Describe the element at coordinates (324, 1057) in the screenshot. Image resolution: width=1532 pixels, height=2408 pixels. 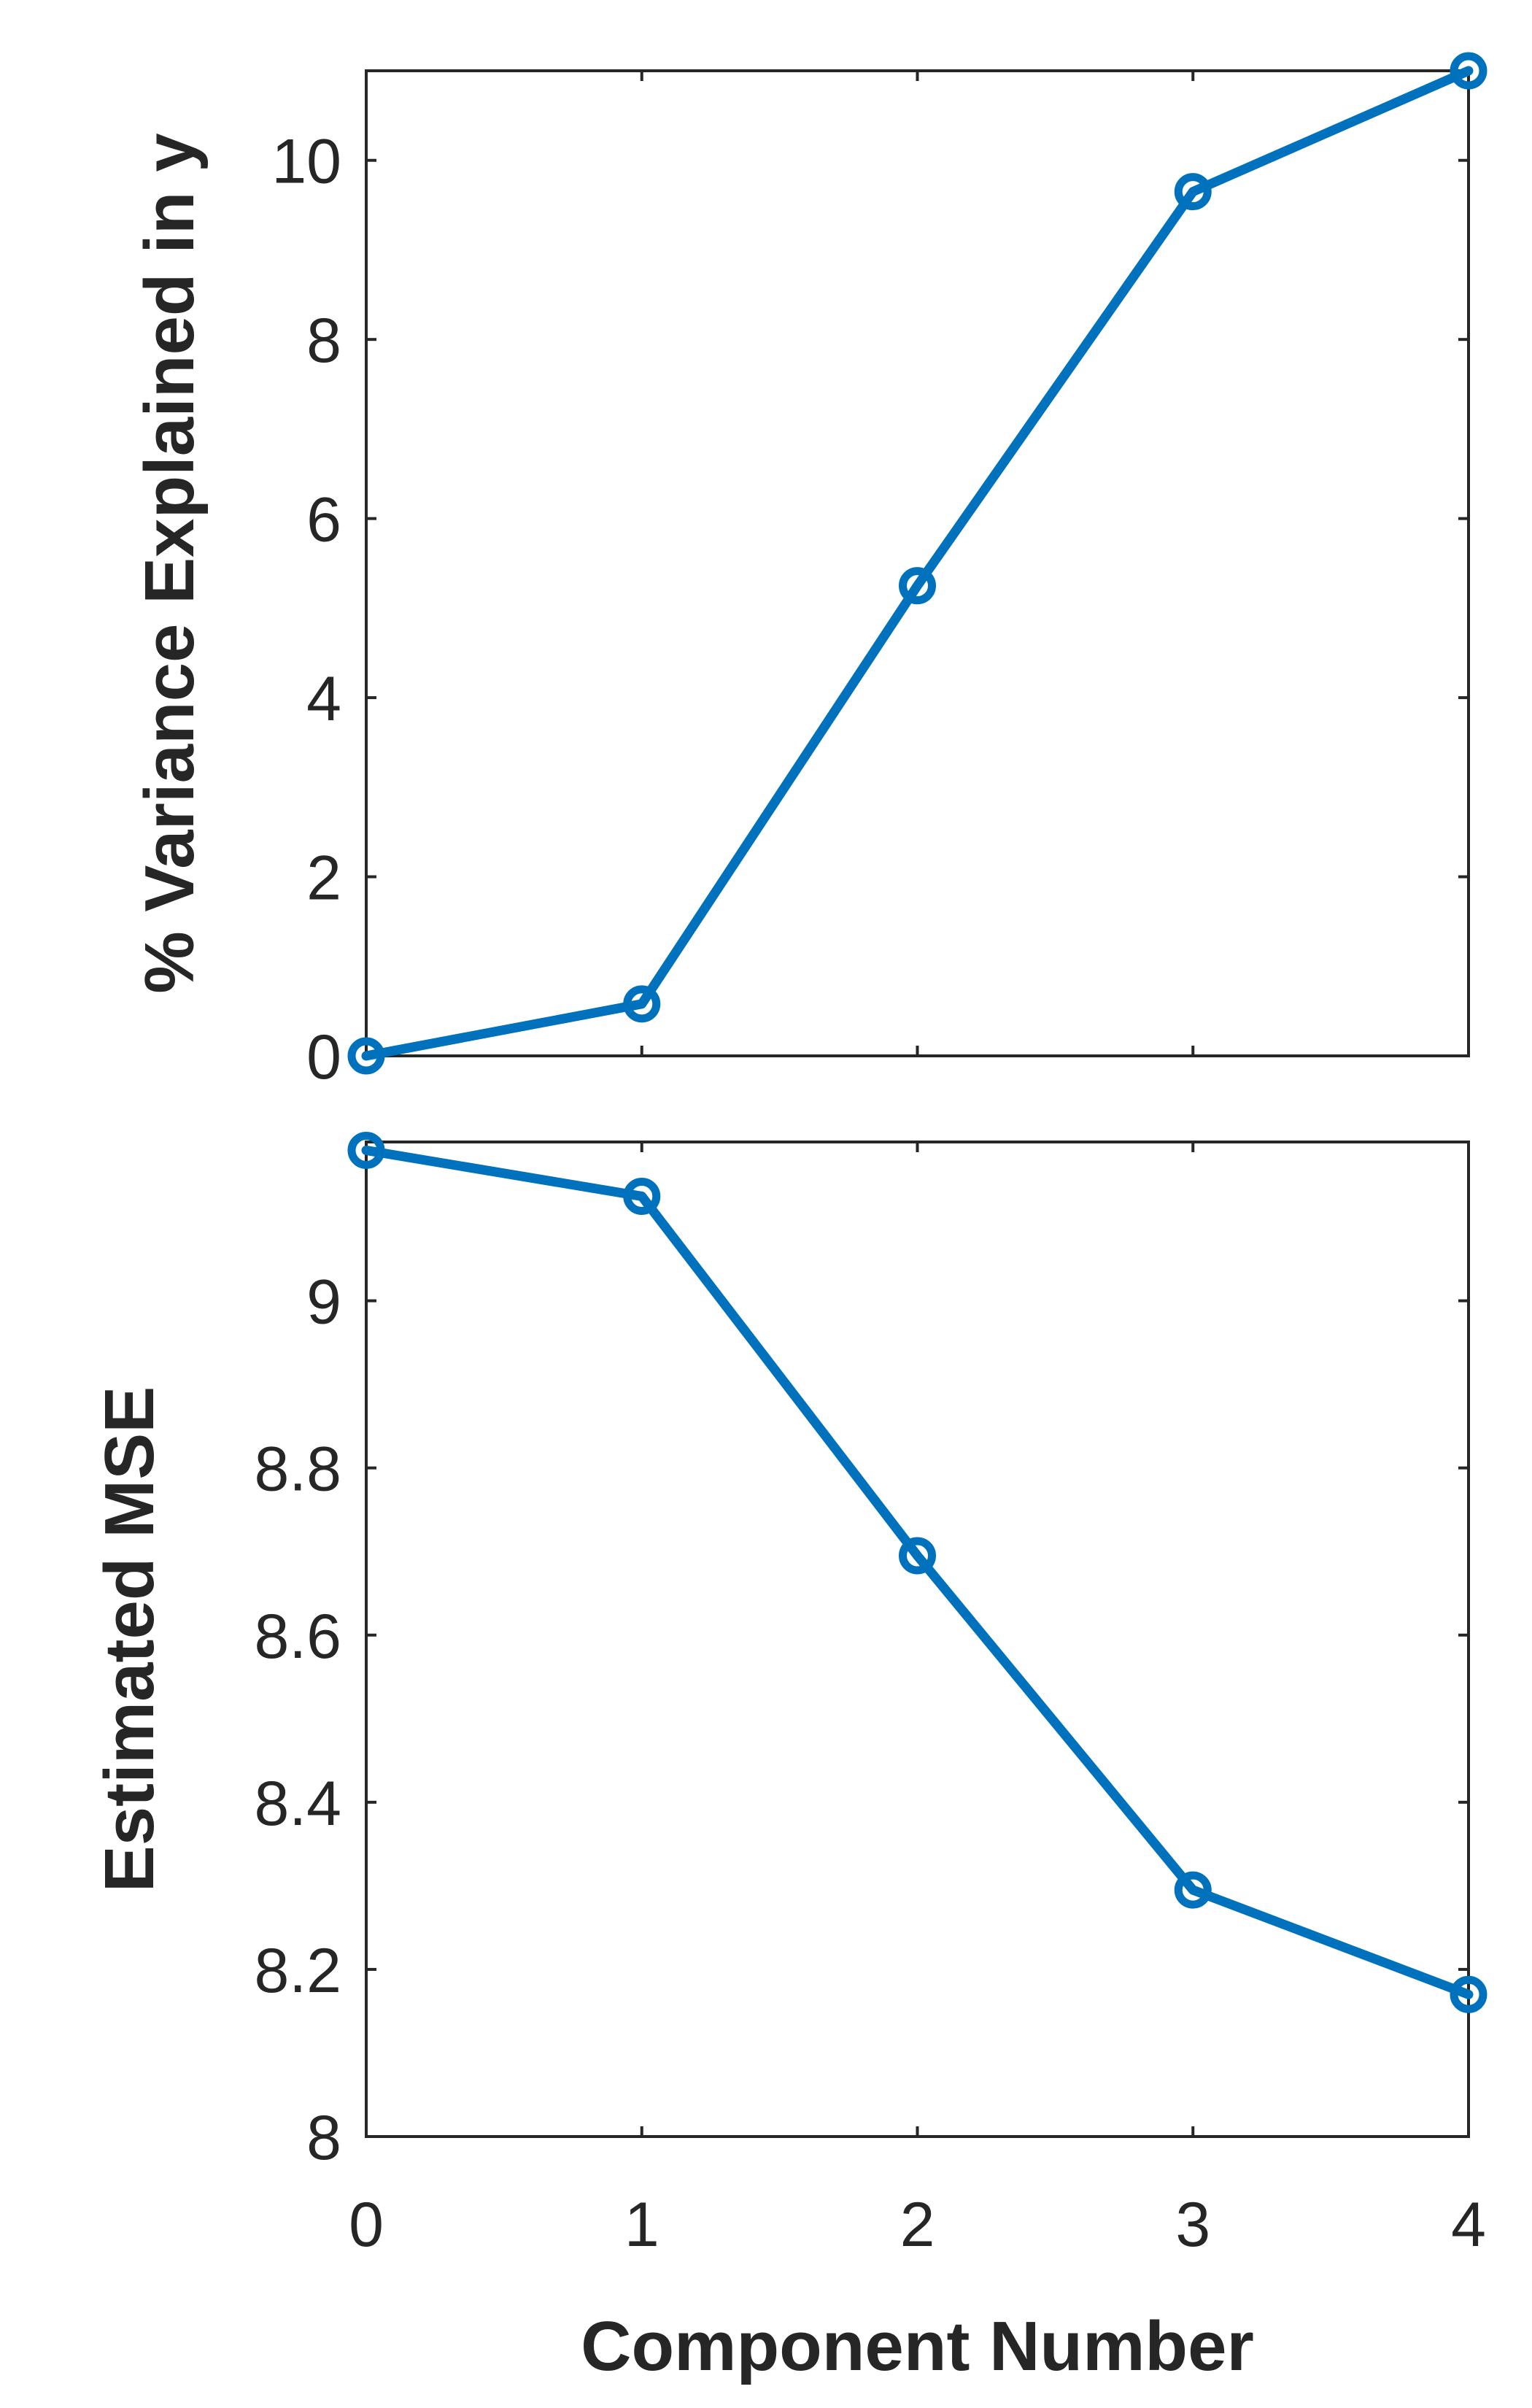
I see `y-tick-label: 0` at that location.